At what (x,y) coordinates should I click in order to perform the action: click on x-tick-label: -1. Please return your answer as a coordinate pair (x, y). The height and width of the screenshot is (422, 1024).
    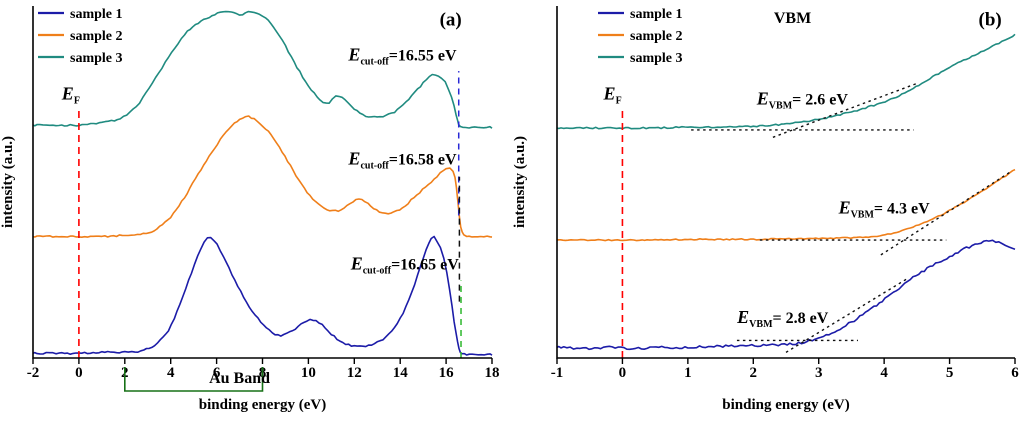
    Looking at the image, I should click on (557, 373).